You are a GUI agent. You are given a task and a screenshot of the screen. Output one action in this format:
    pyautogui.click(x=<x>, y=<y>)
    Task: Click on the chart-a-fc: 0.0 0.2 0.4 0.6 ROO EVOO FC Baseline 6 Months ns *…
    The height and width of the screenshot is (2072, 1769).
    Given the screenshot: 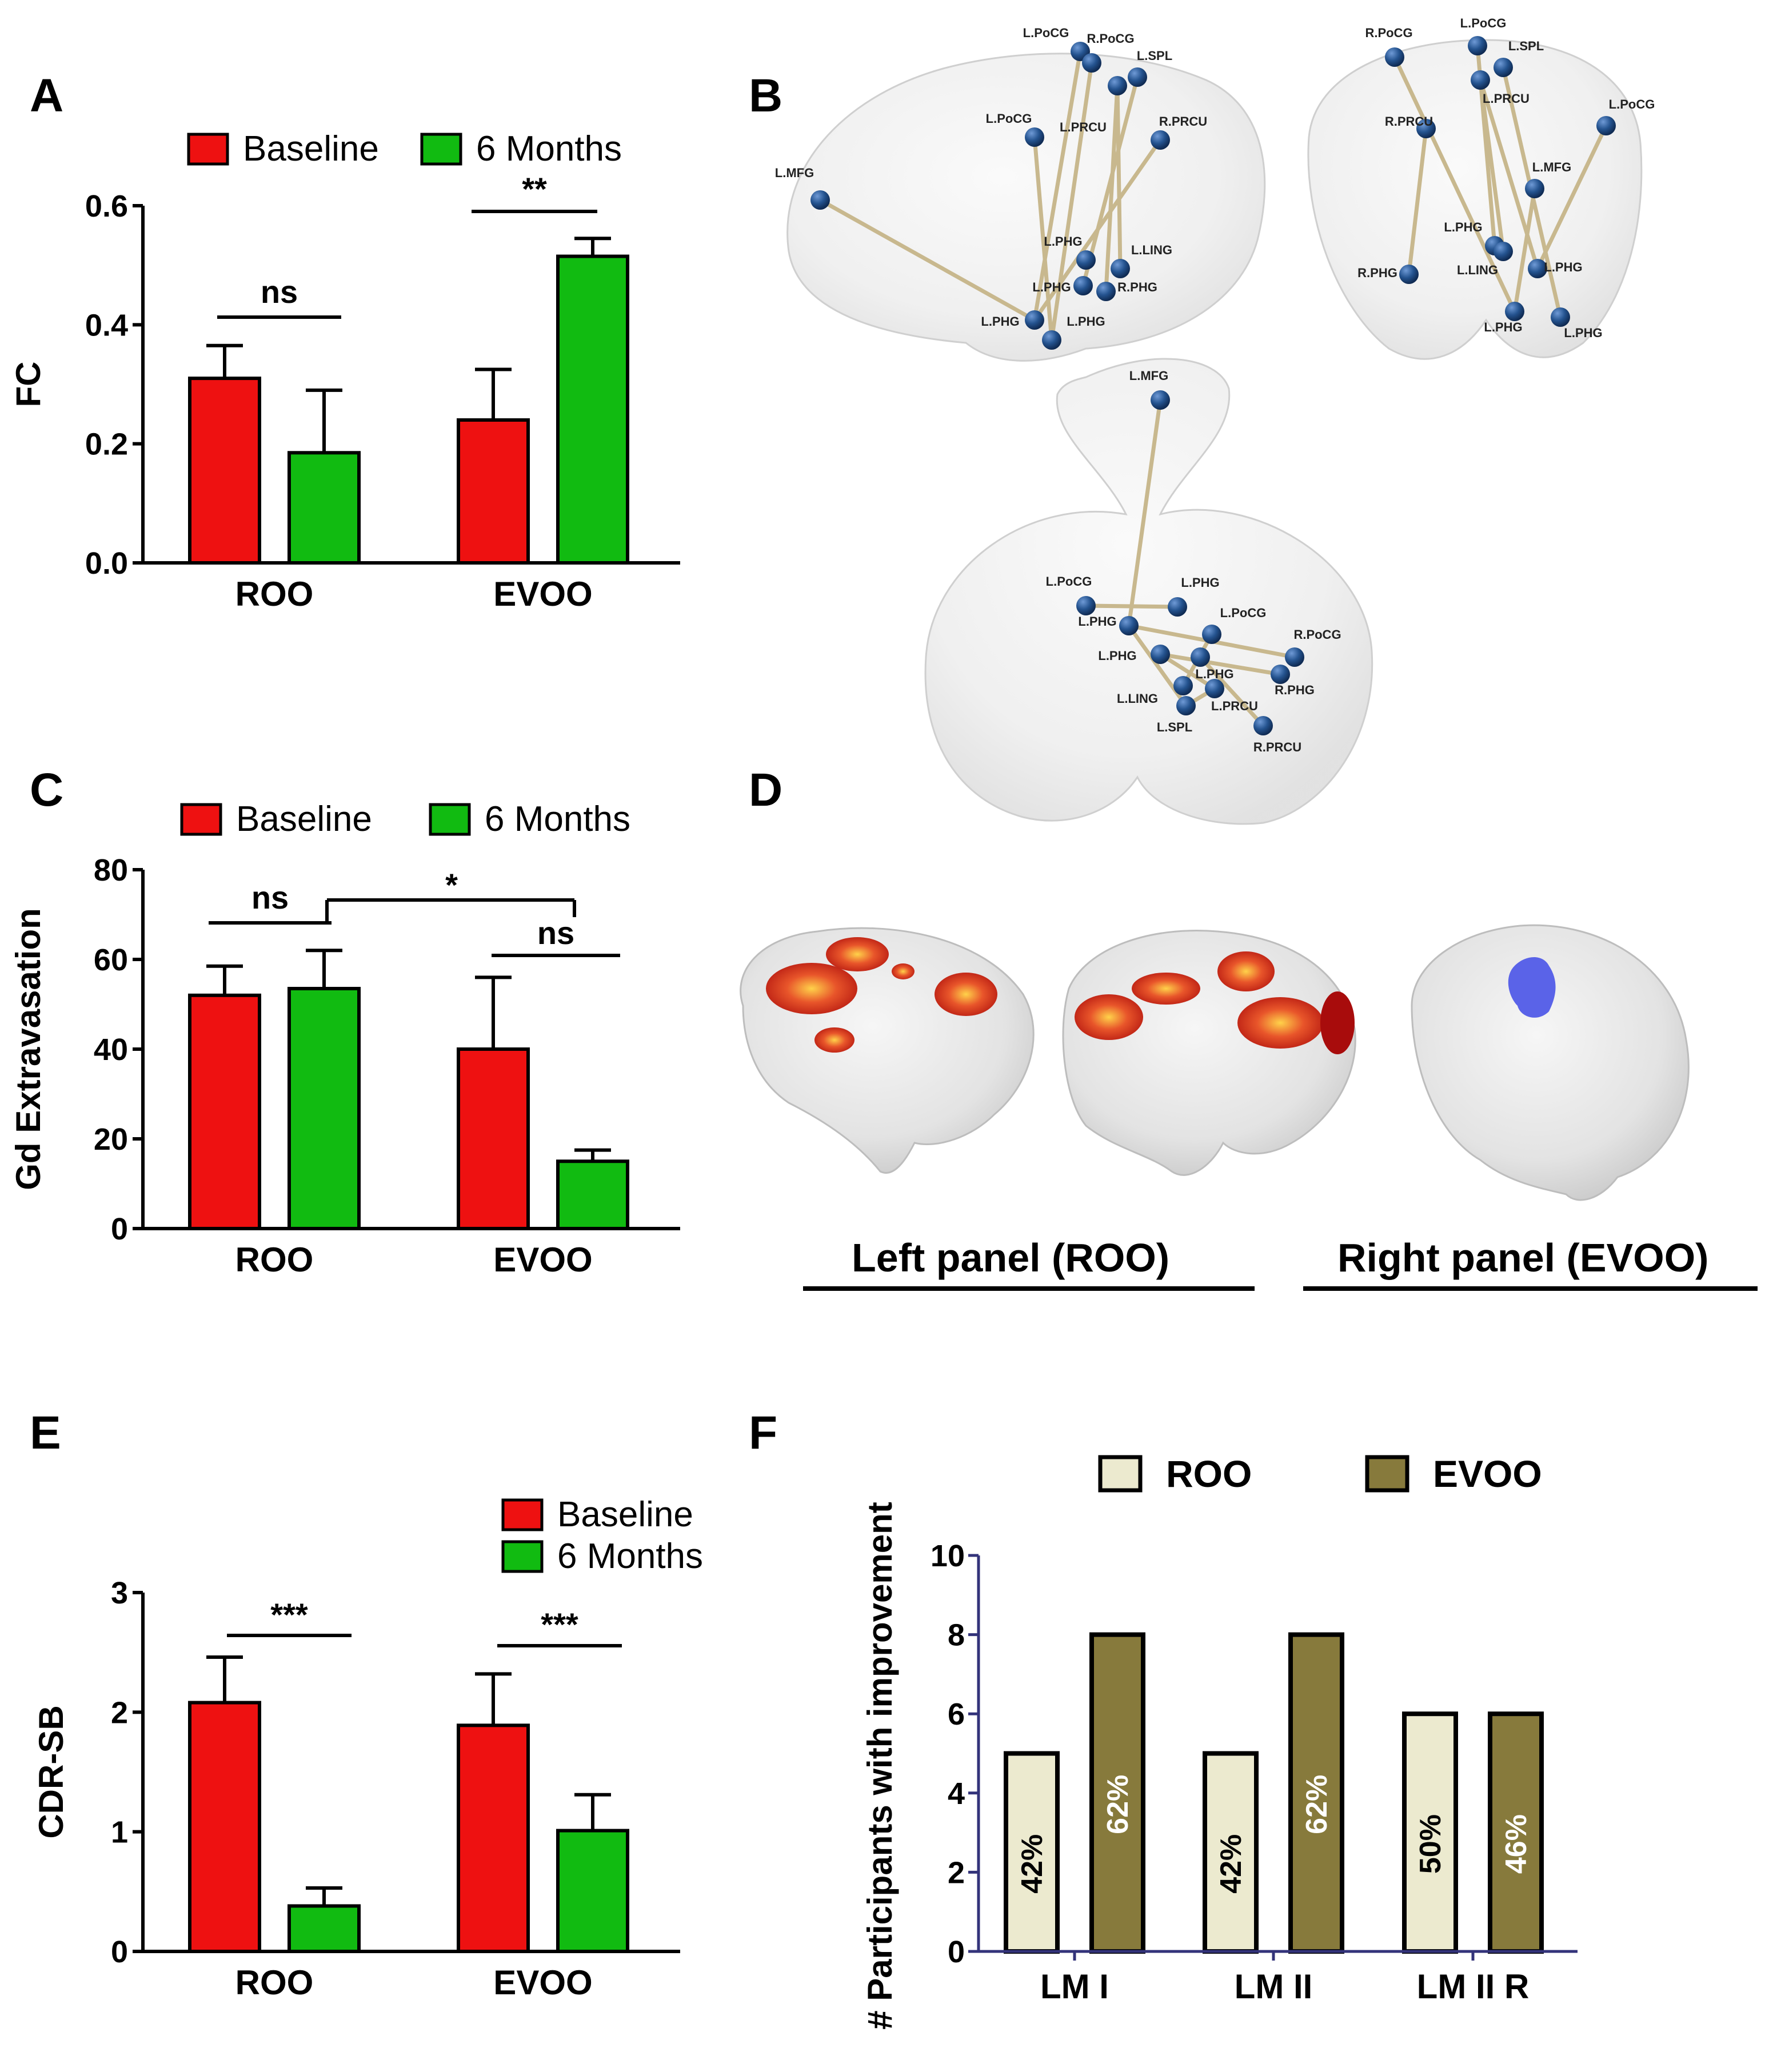 What is the action you would take?
    pyautogui.click(x=344, y=371)
    